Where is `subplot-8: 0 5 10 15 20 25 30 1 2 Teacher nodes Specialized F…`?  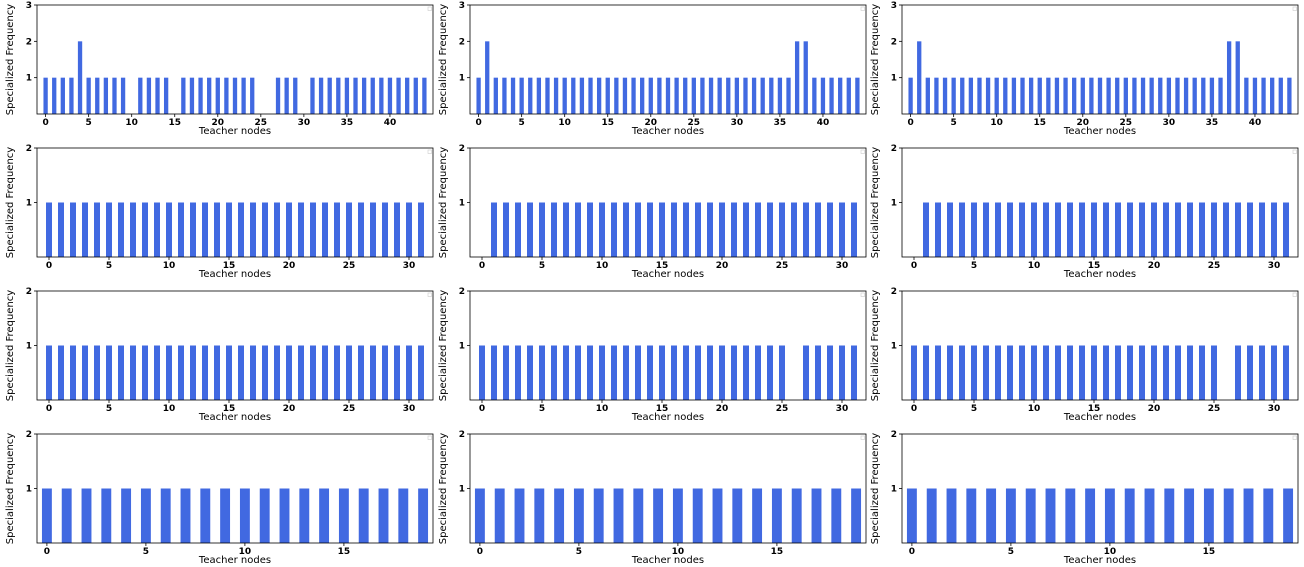 subplot-8: 0 5 10 15 20 25 30 1 2 Teacher nodes Specialized F… is located at coordinates (652, 355).